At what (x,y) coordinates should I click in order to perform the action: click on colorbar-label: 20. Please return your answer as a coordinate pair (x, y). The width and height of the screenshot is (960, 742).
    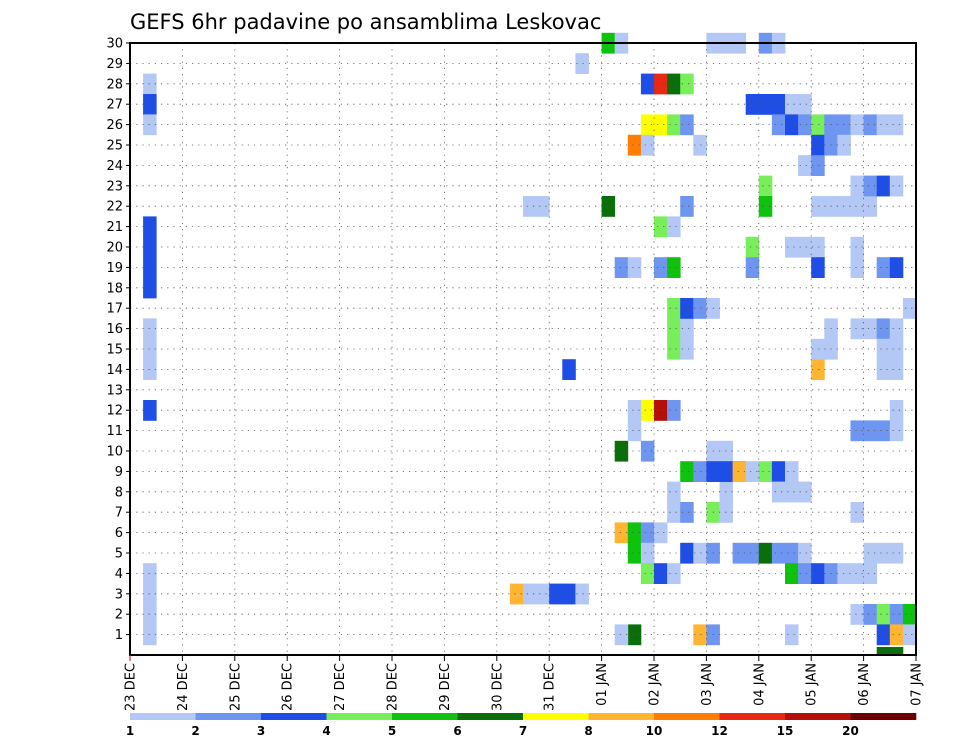
    Looking at the image, I should click on (850, 731).